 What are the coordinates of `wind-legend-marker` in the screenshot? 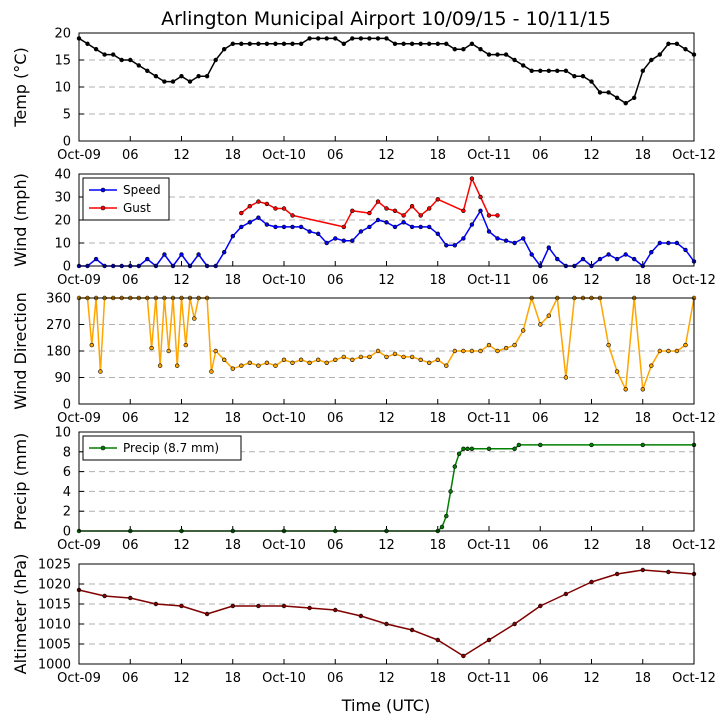 It's located at (103, 190).